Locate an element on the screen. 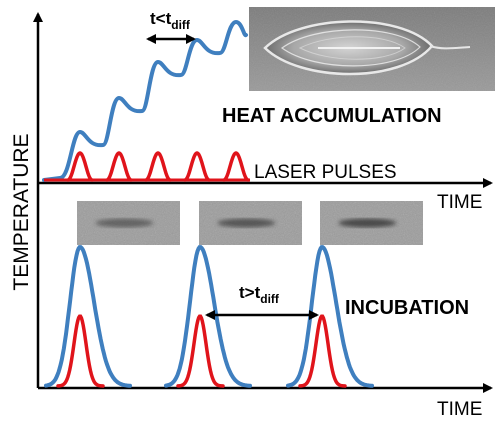 This screenshot has height=423, width=504. bottom-x-axis-label: TIME is located at coordinates (459, 409).